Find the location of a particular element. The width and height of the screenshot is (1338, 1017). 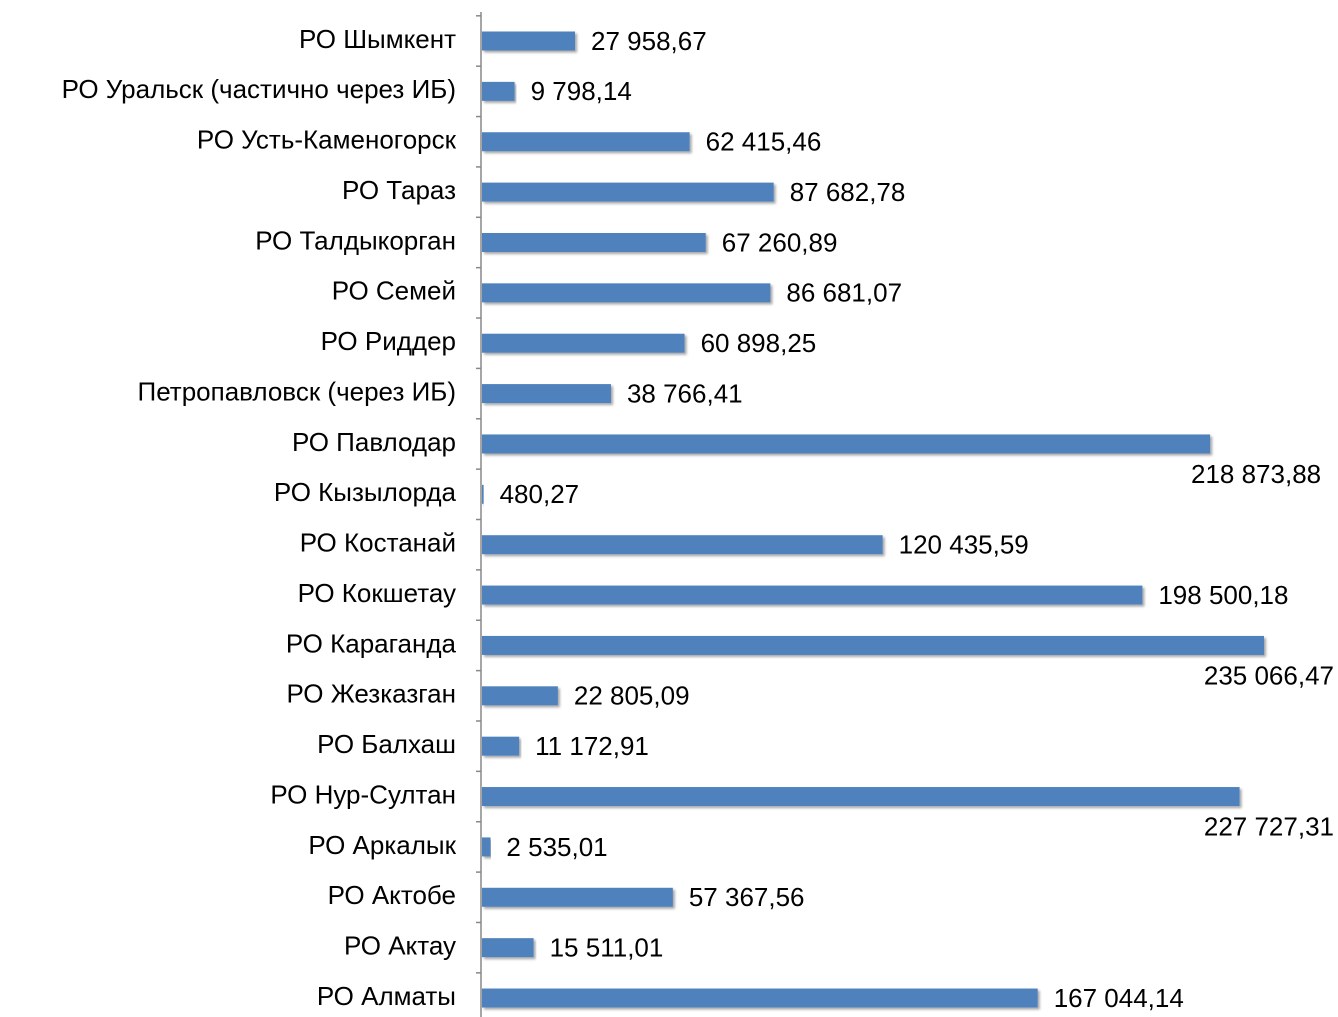

value-label: 167 044,14 is located at coordinates (1119, 998).